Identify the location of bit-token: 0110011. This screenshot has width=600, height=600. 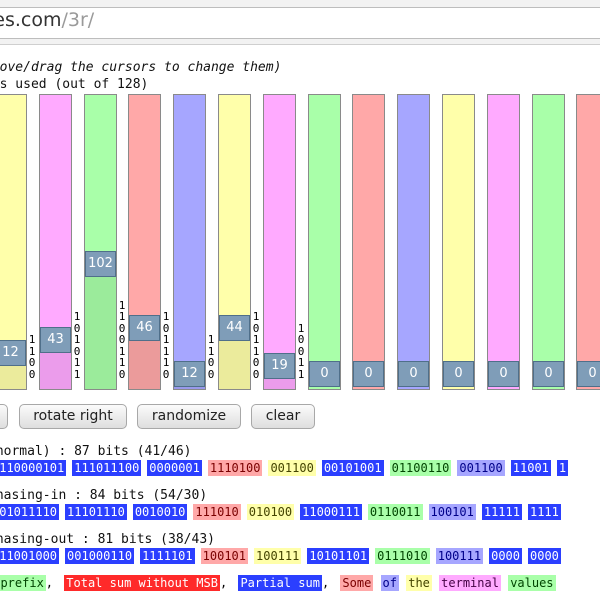
(395, 512).